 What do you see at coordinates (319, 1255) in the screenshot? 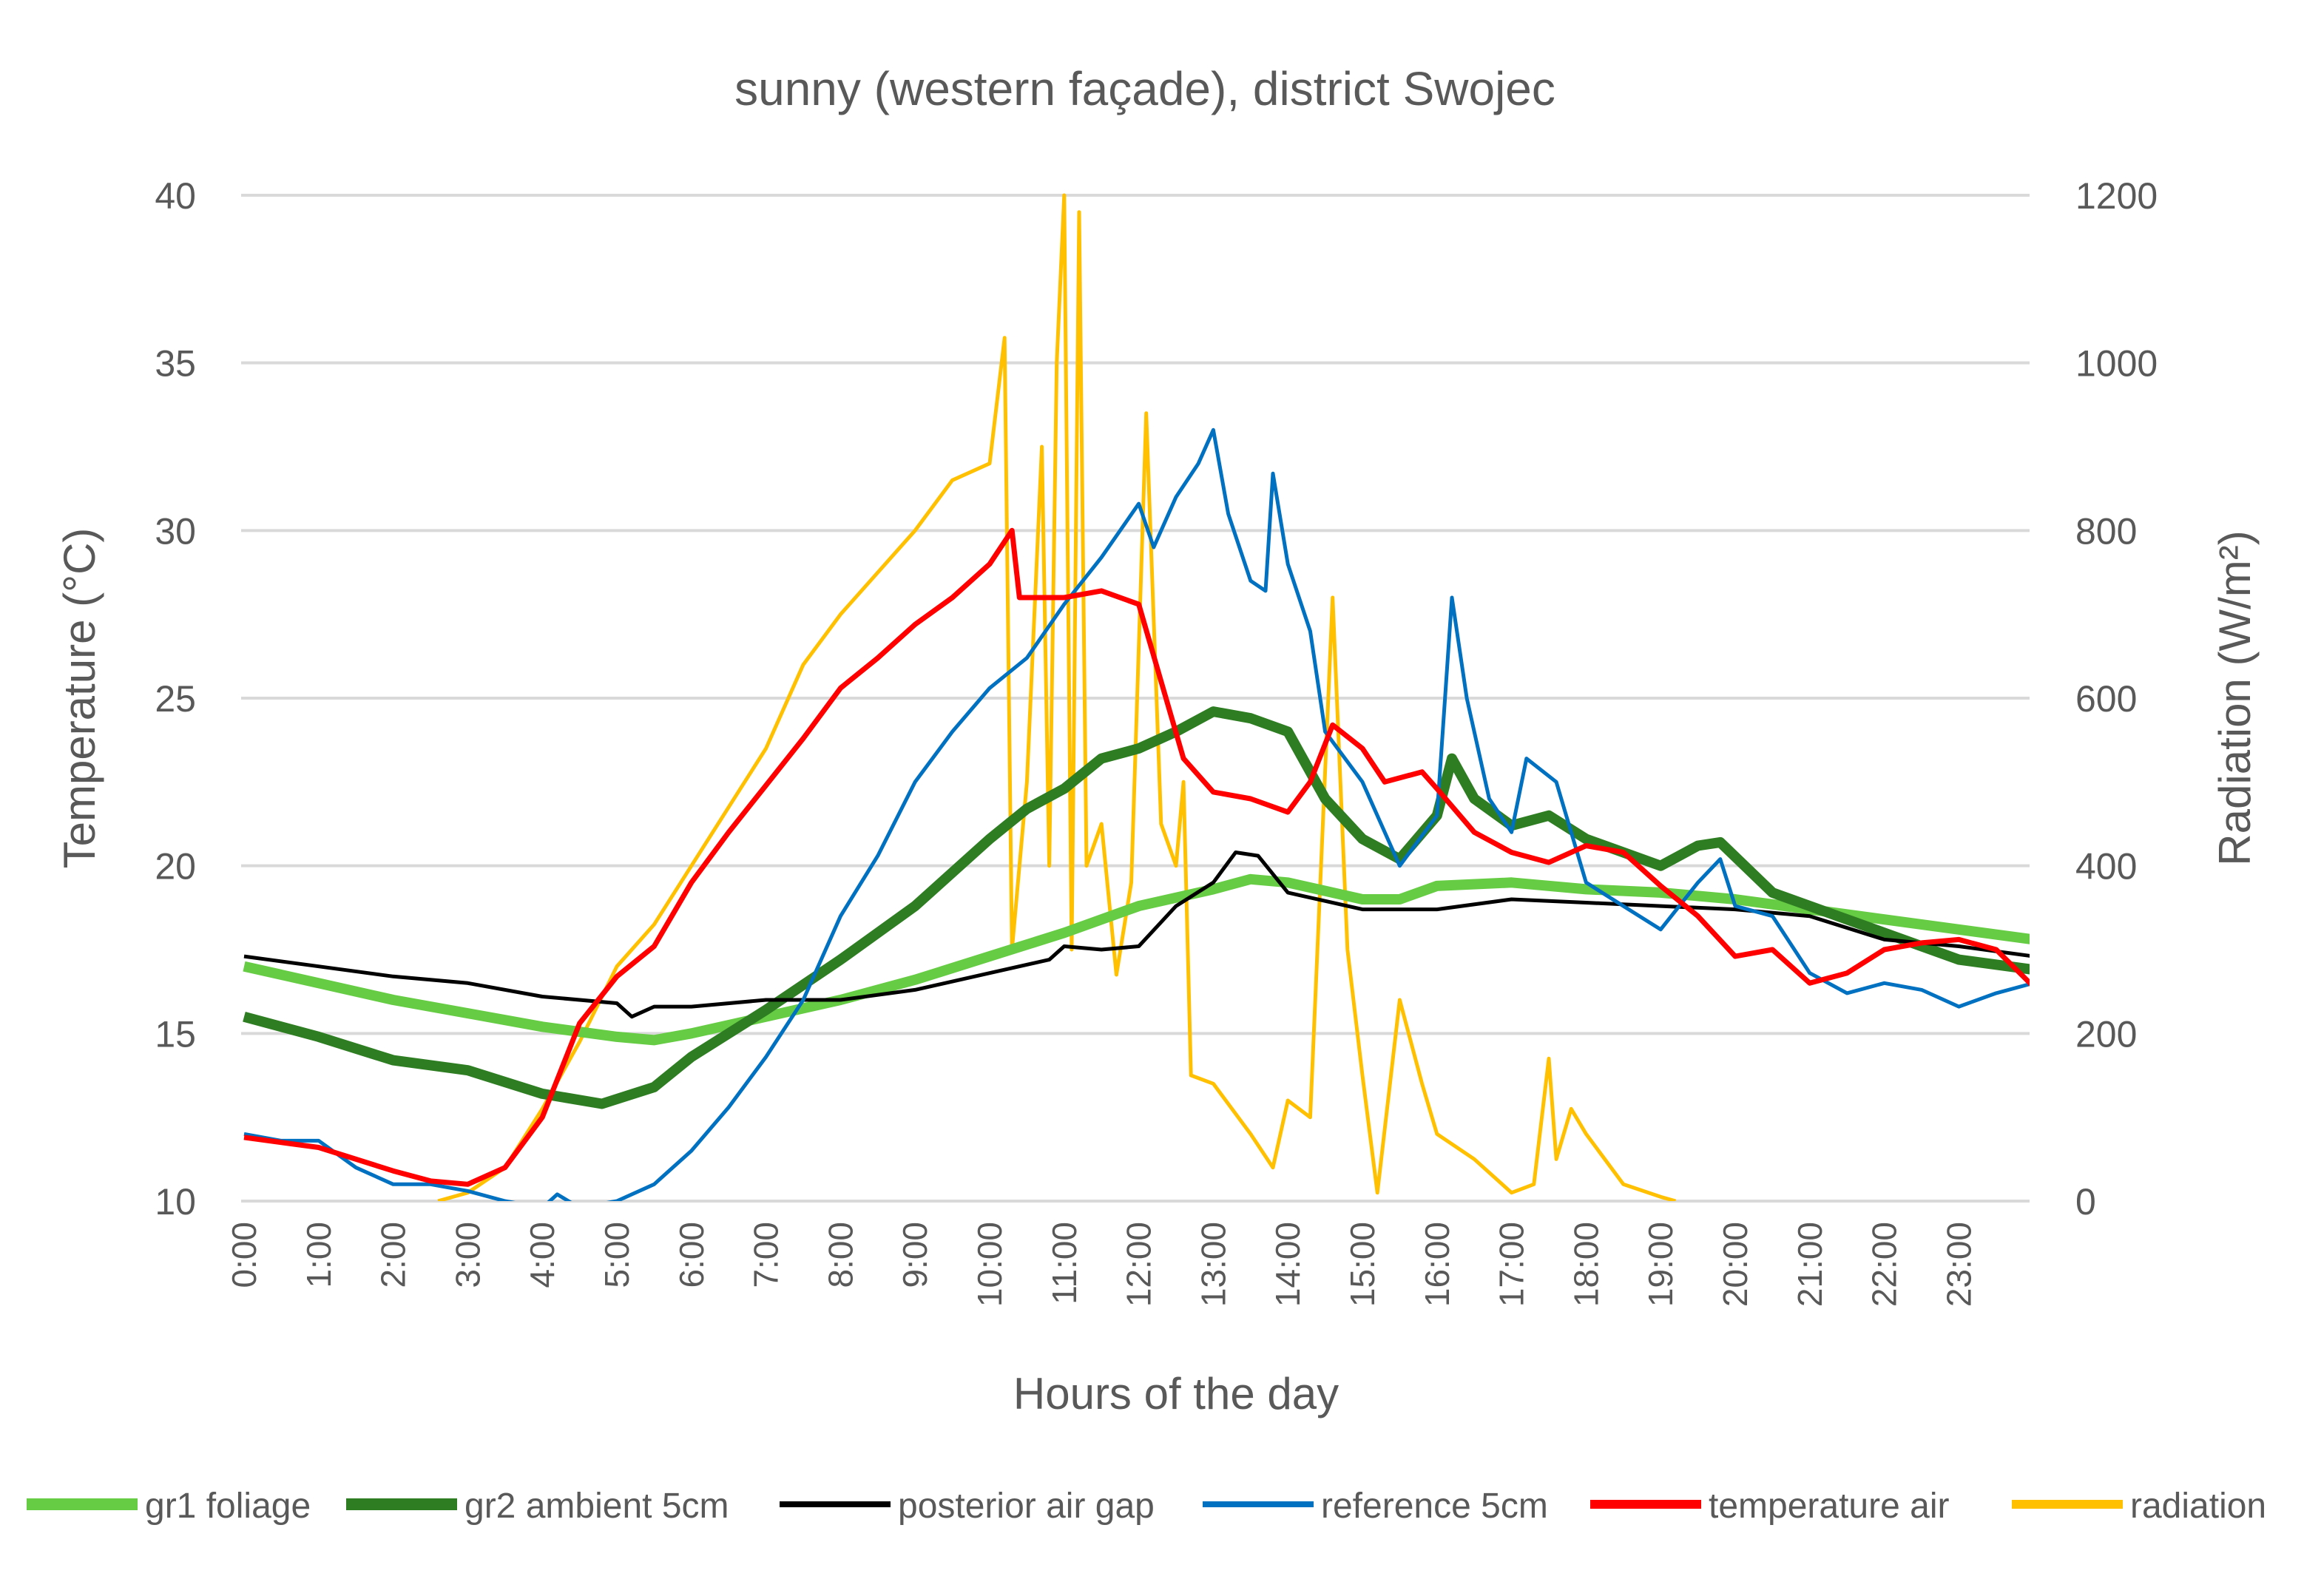
I see `x-tick-label: 1:00` at bounding box center [319, 1255].